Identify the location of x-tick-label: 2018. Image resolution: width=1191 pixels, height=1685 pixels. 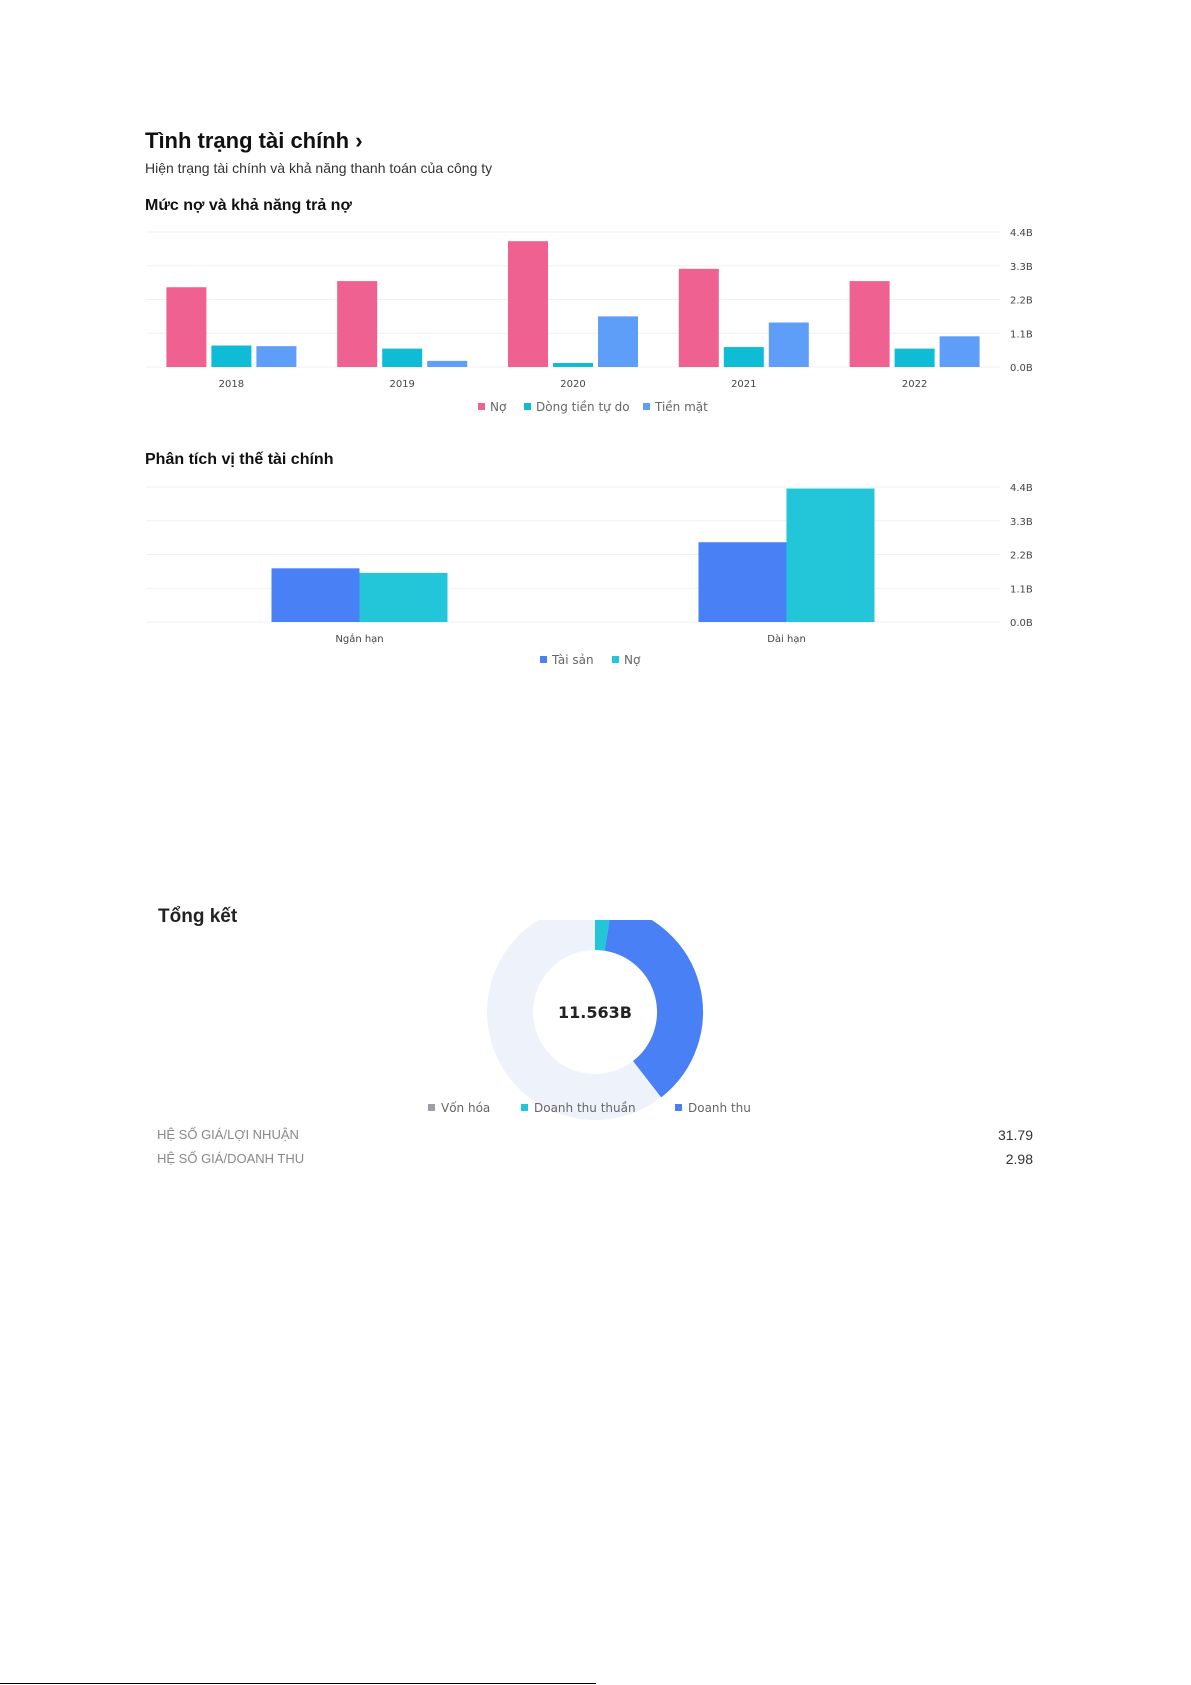
(231, 384).